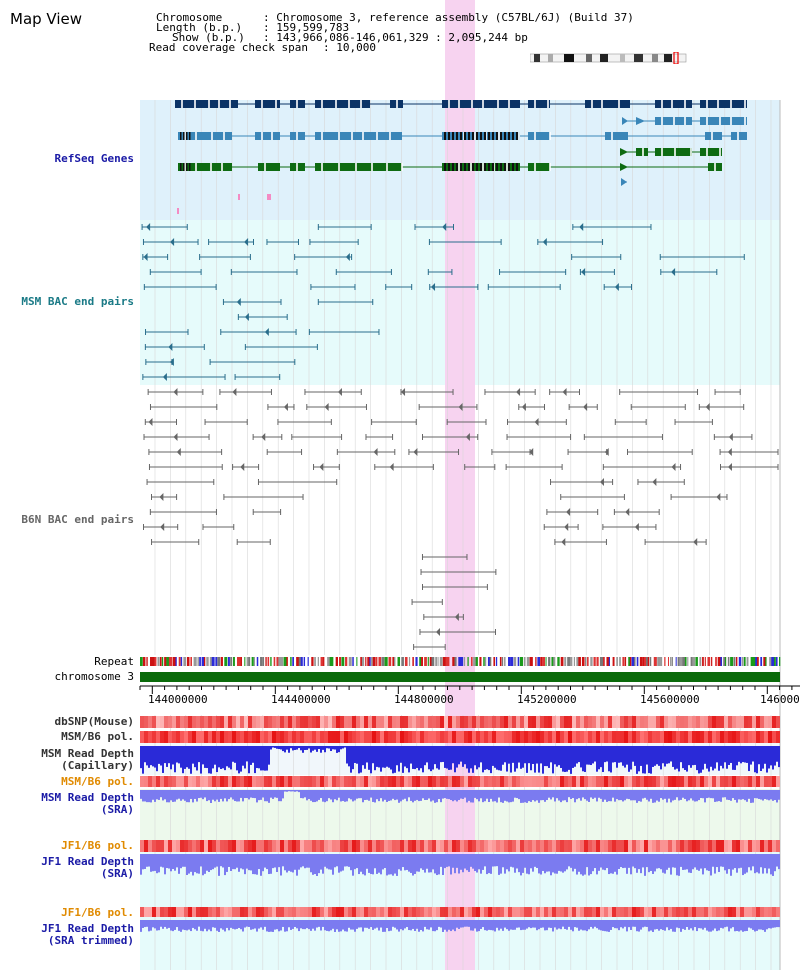 This screenshot has width=800, height=970. I want to click on track-label-msm-depth-capillary: MSM Read Depth (Capillary), so click(87, 759).